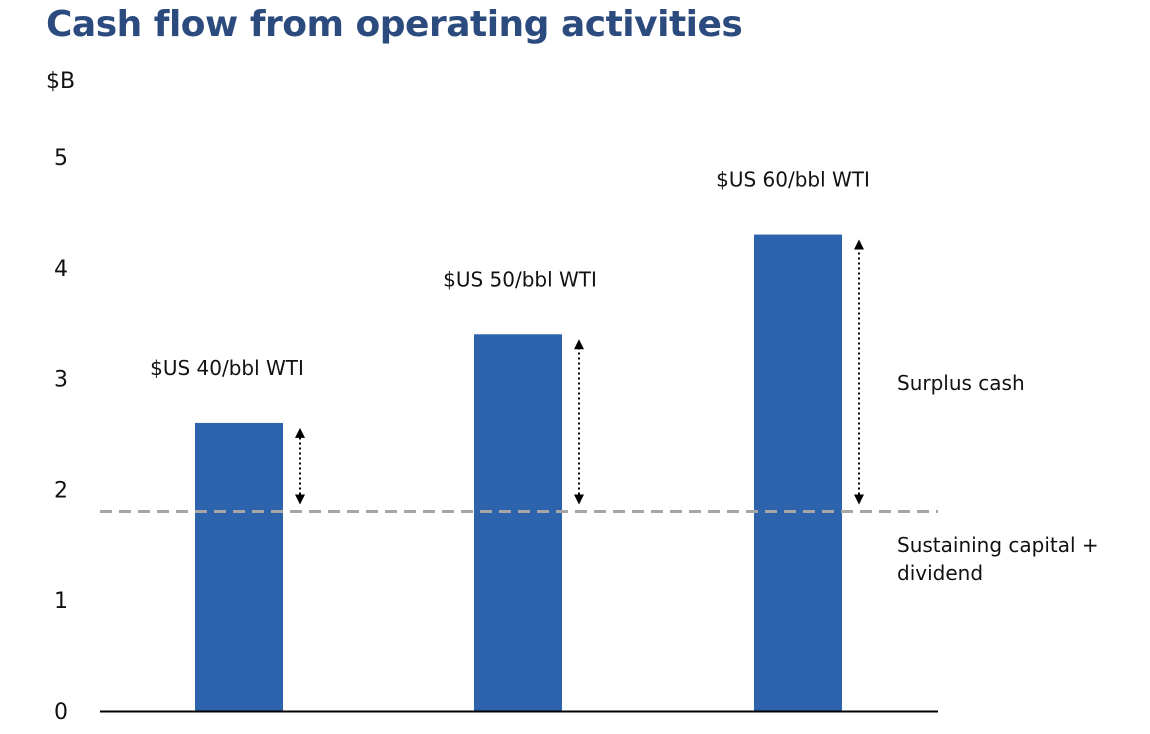 This screenshot has height=734, width=1150. I want to click on category-label: $US 40/bbl WTI, so click(227, 368).